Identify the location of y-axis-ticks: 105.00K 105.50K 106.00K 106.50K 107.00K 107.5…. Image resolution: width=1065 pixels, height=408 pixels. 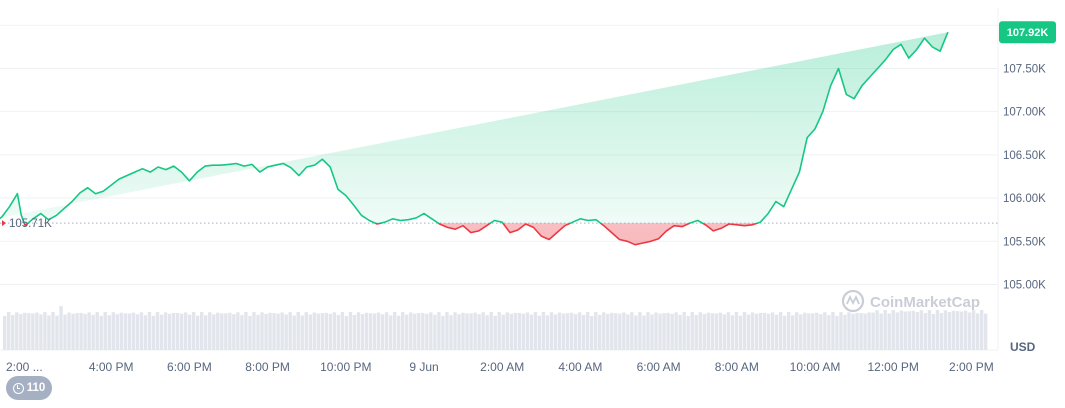
(1024, 177).